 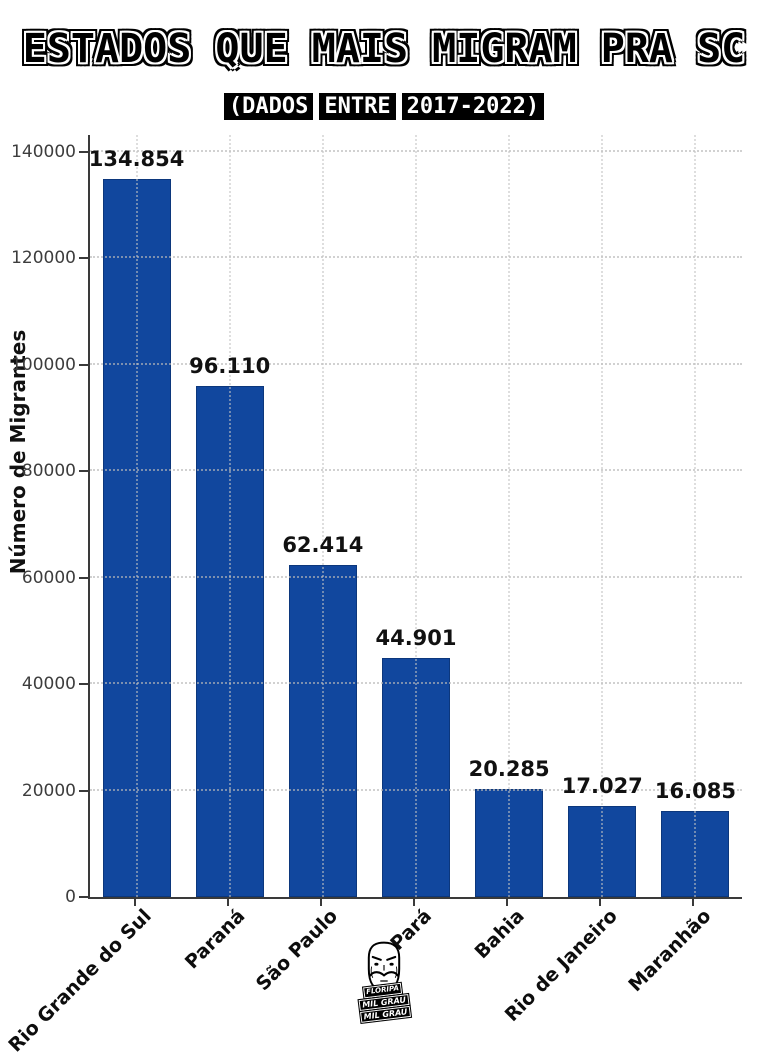 I want to click on x-axis-label-text: Paraná, so click(x=215, y=939).